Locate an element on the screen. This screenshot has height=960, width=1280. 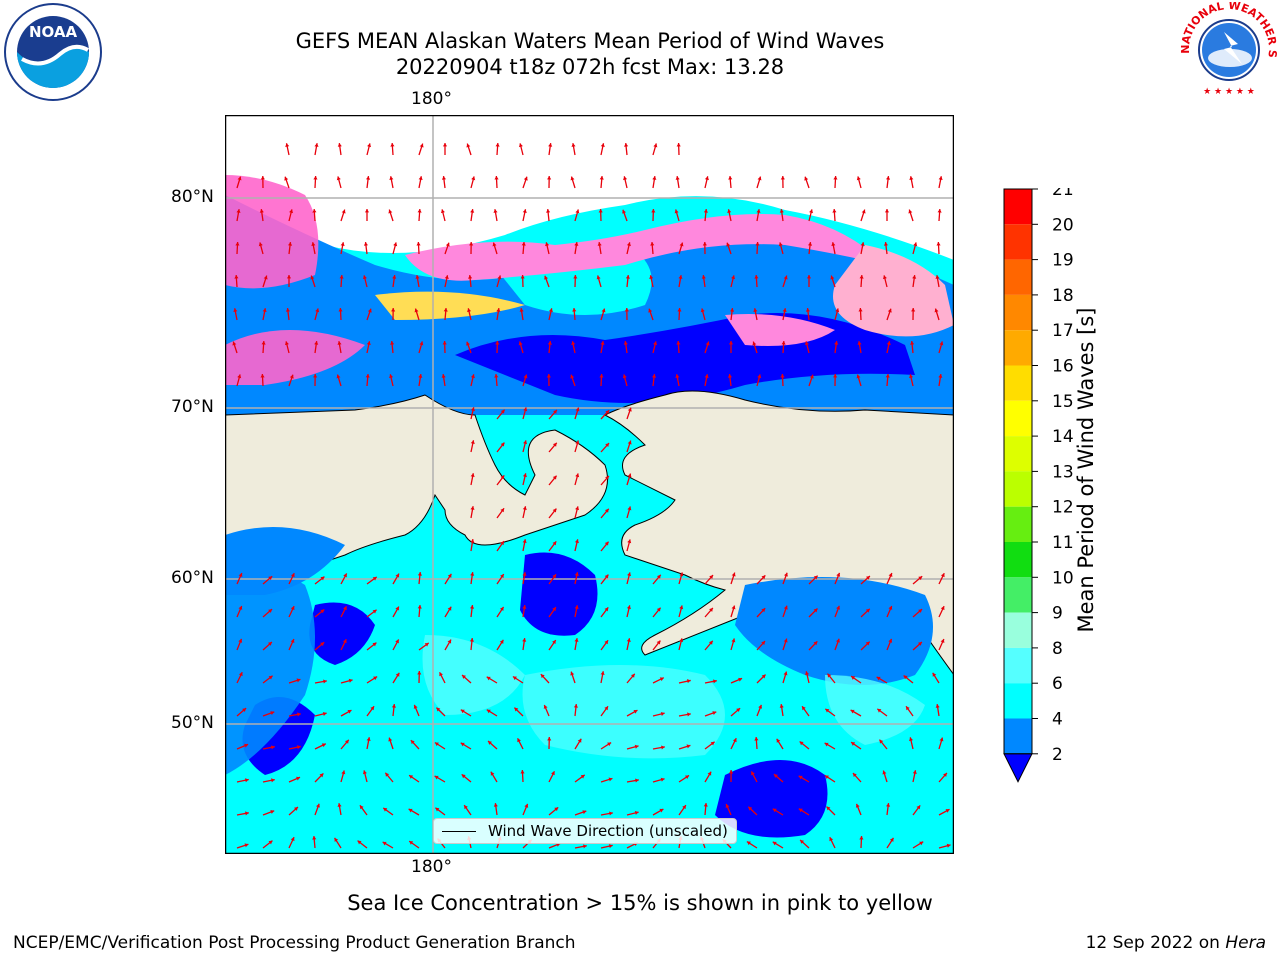
colorbar-tick-label: 20 is located at coordinates (1063, 225).